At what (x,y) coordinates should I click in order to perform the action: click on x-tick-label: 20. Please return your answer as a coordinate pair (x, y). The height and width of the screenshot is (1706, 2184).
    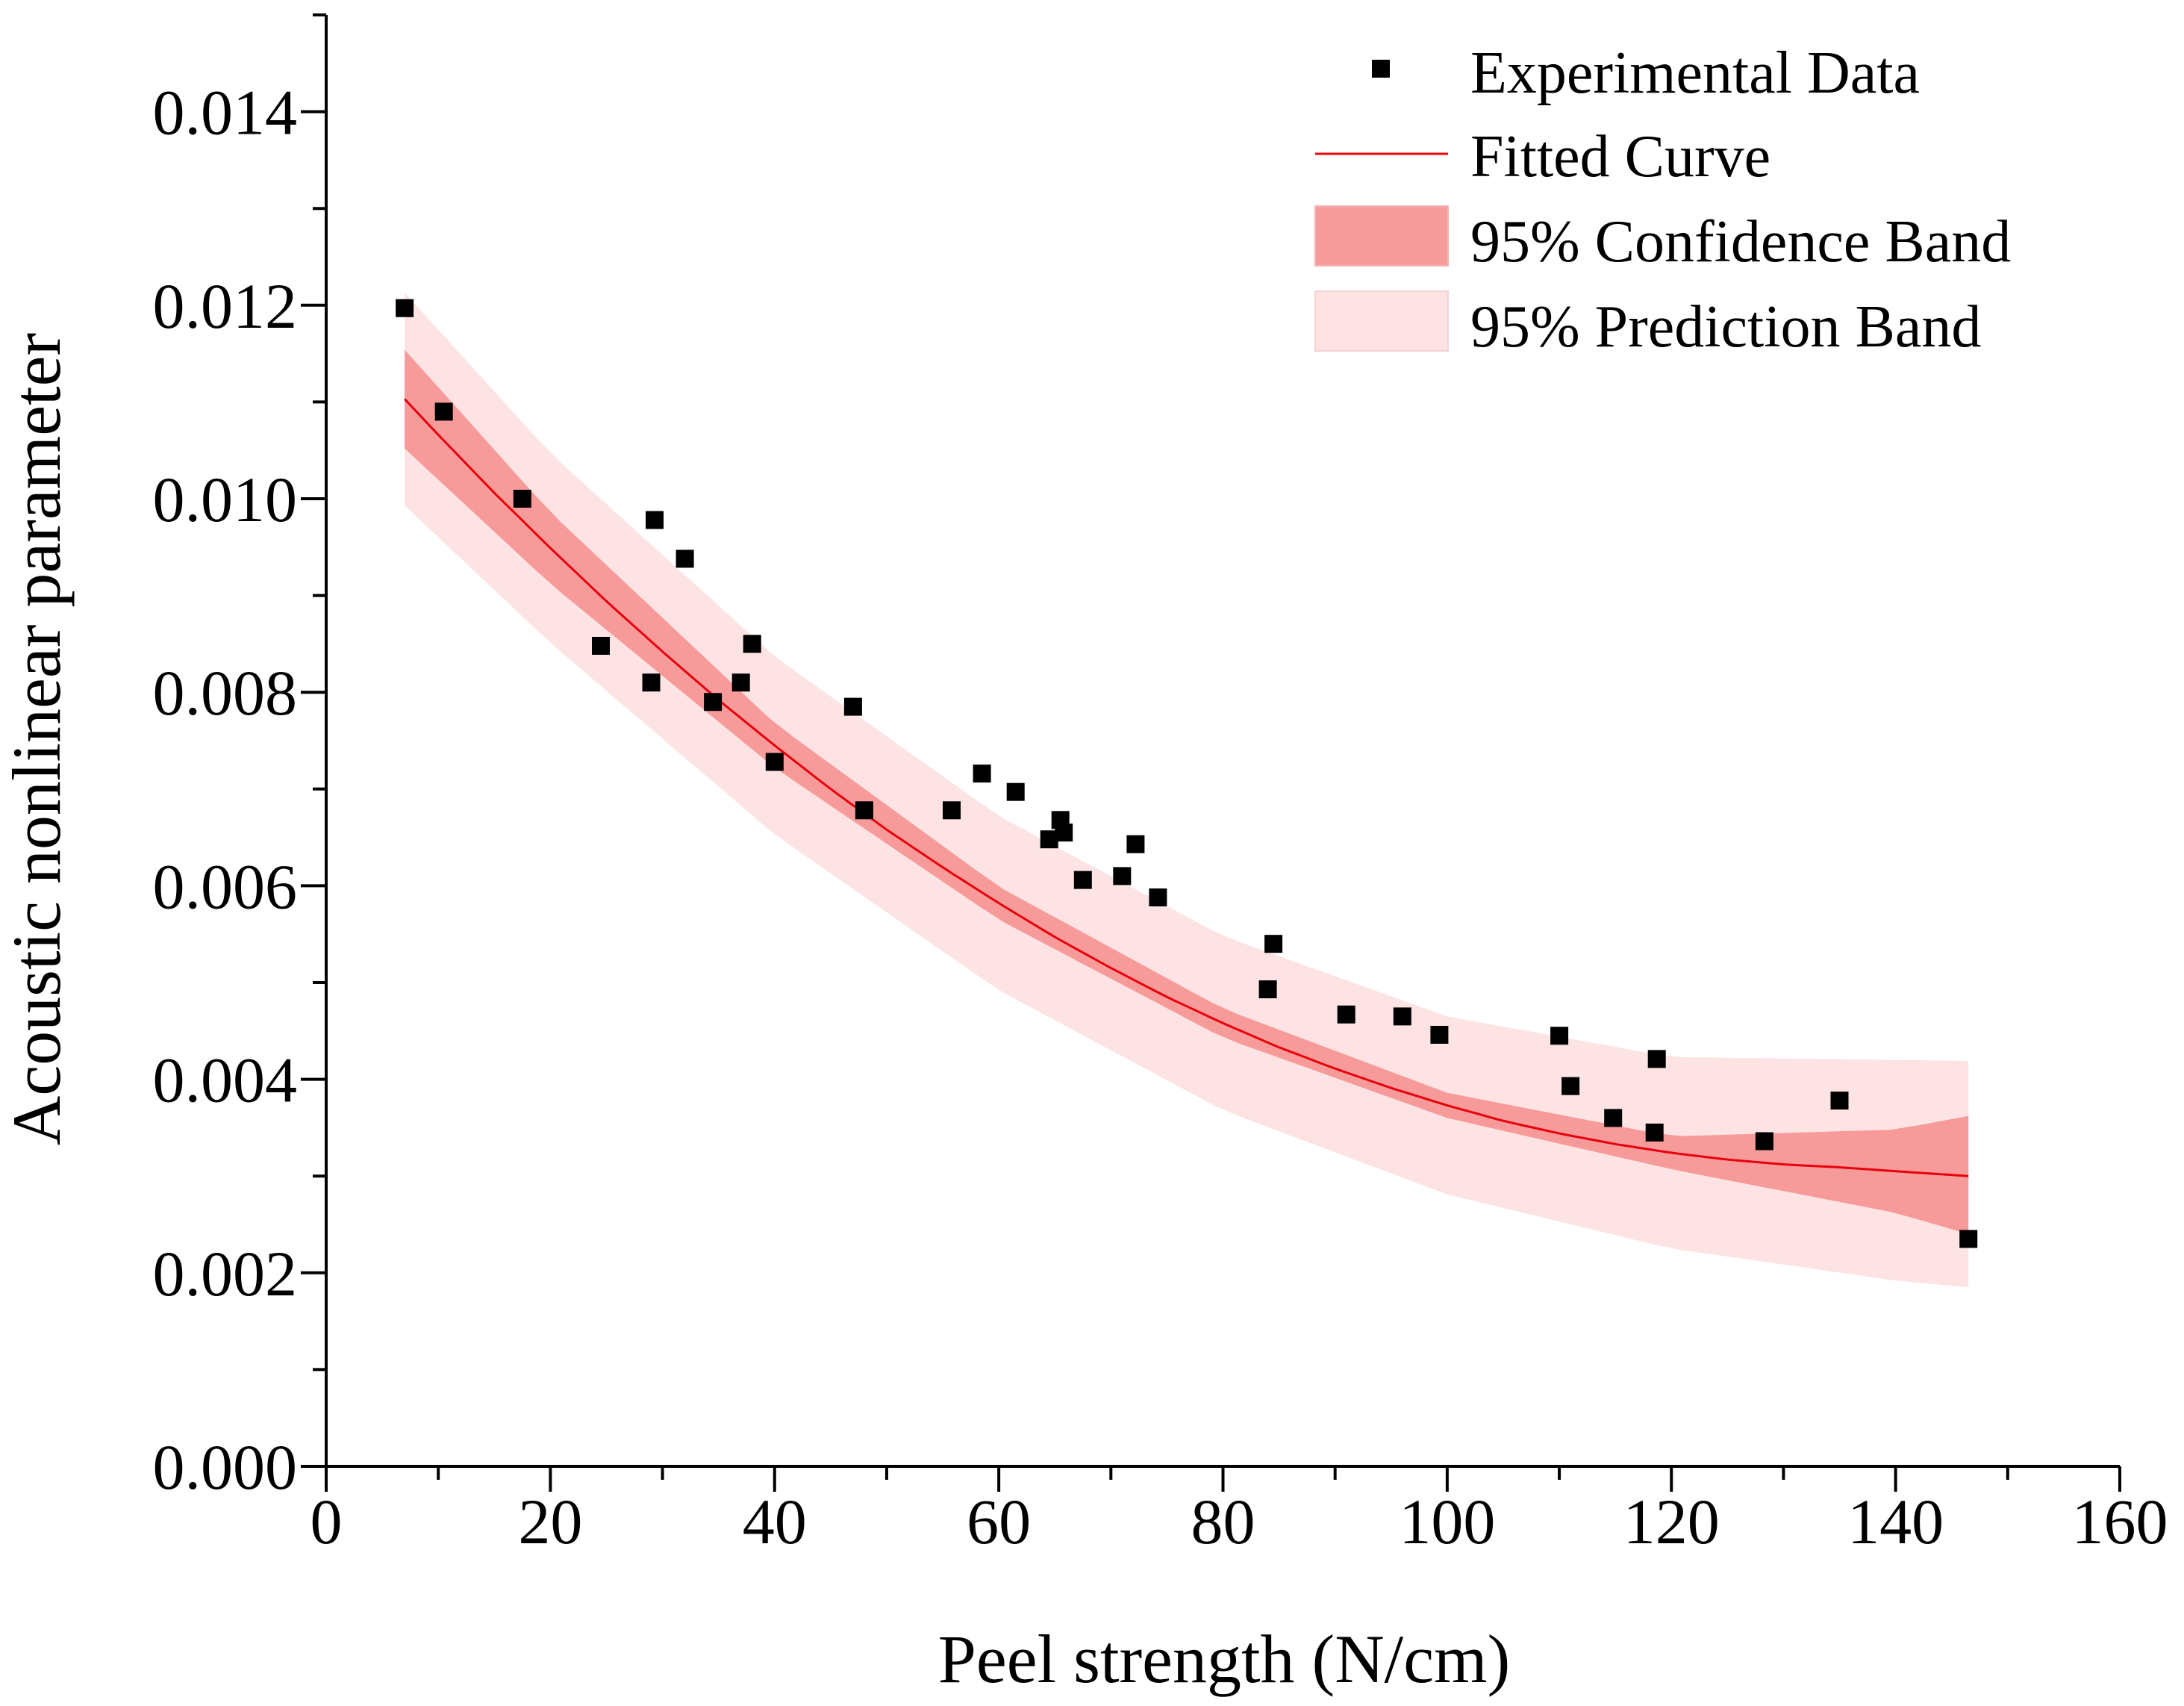
    Looking at the image, I should click on (550, 1522).